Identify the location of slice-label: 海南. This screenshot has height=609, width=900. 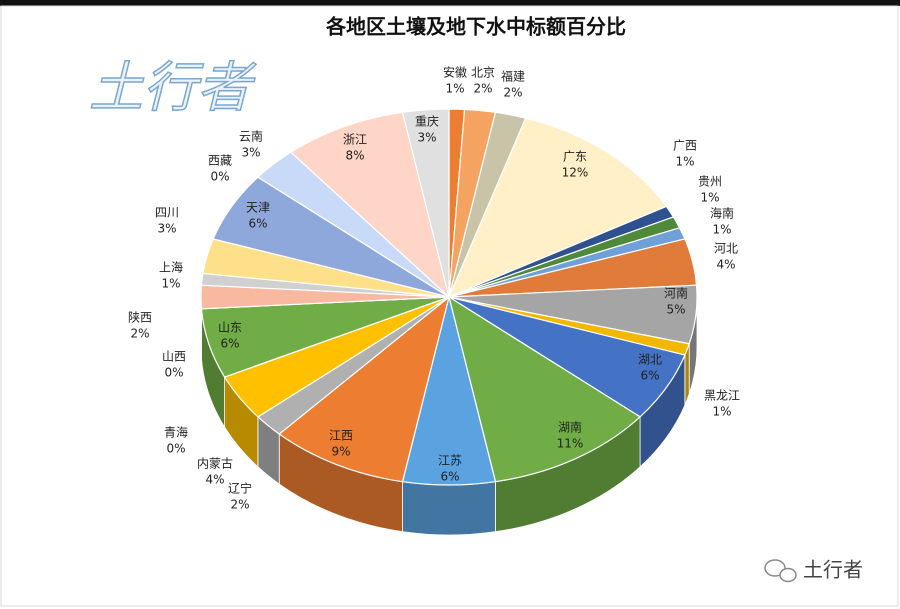
(722, 213).